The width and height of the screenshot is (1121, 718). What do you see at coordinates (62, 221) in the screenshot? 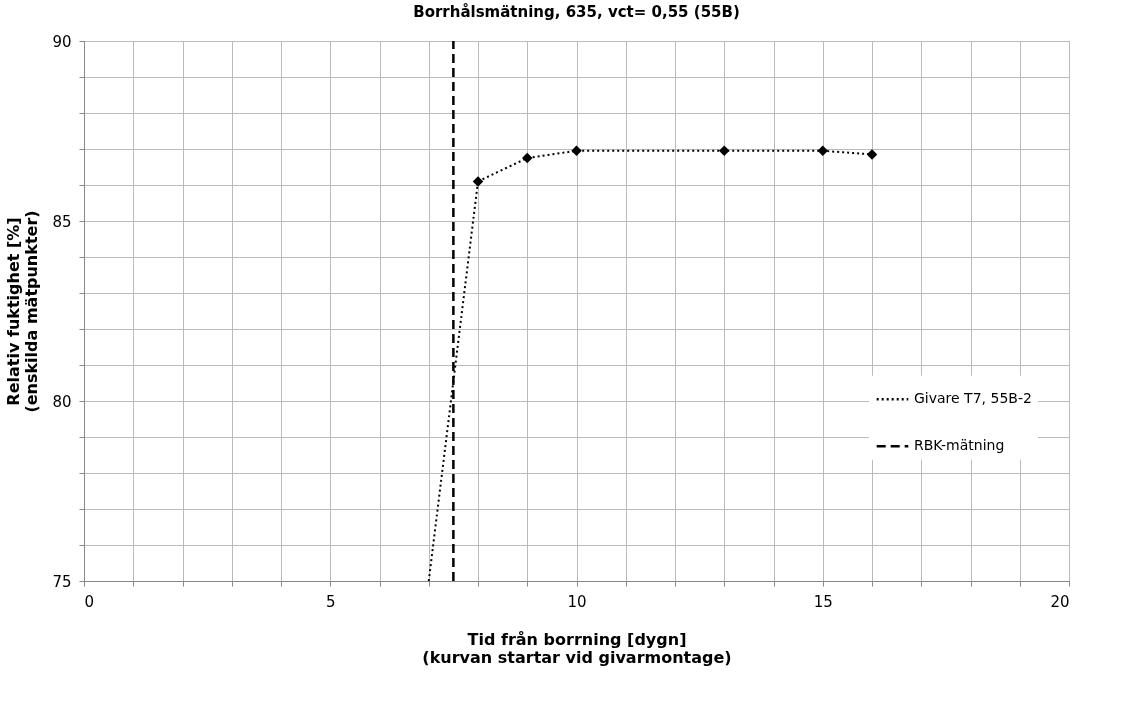
I see `y-tick-label: 85` at bounding box center [62, 221].